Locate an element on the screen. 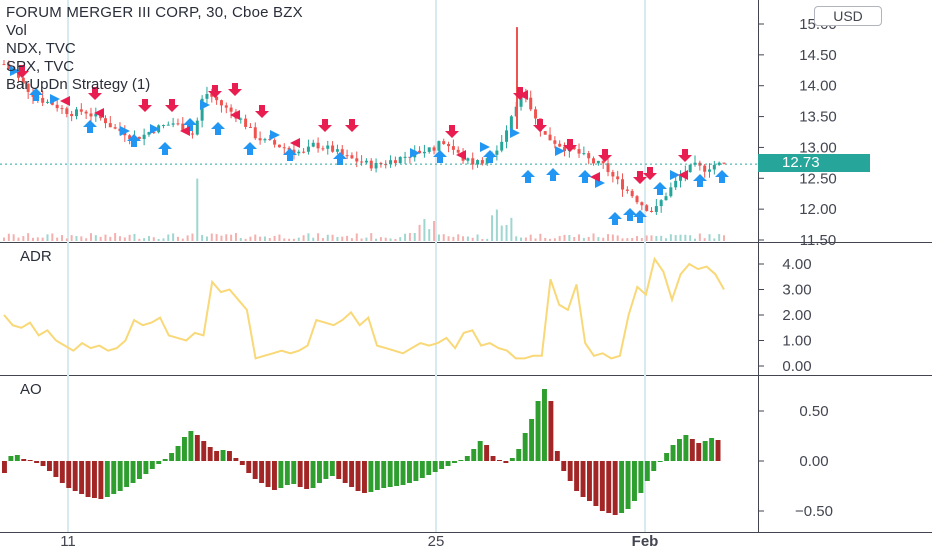 Image resolution: width=932 pixels, height=550 pixels. ao-pane-label: AO is located at coordinates (31, 389).